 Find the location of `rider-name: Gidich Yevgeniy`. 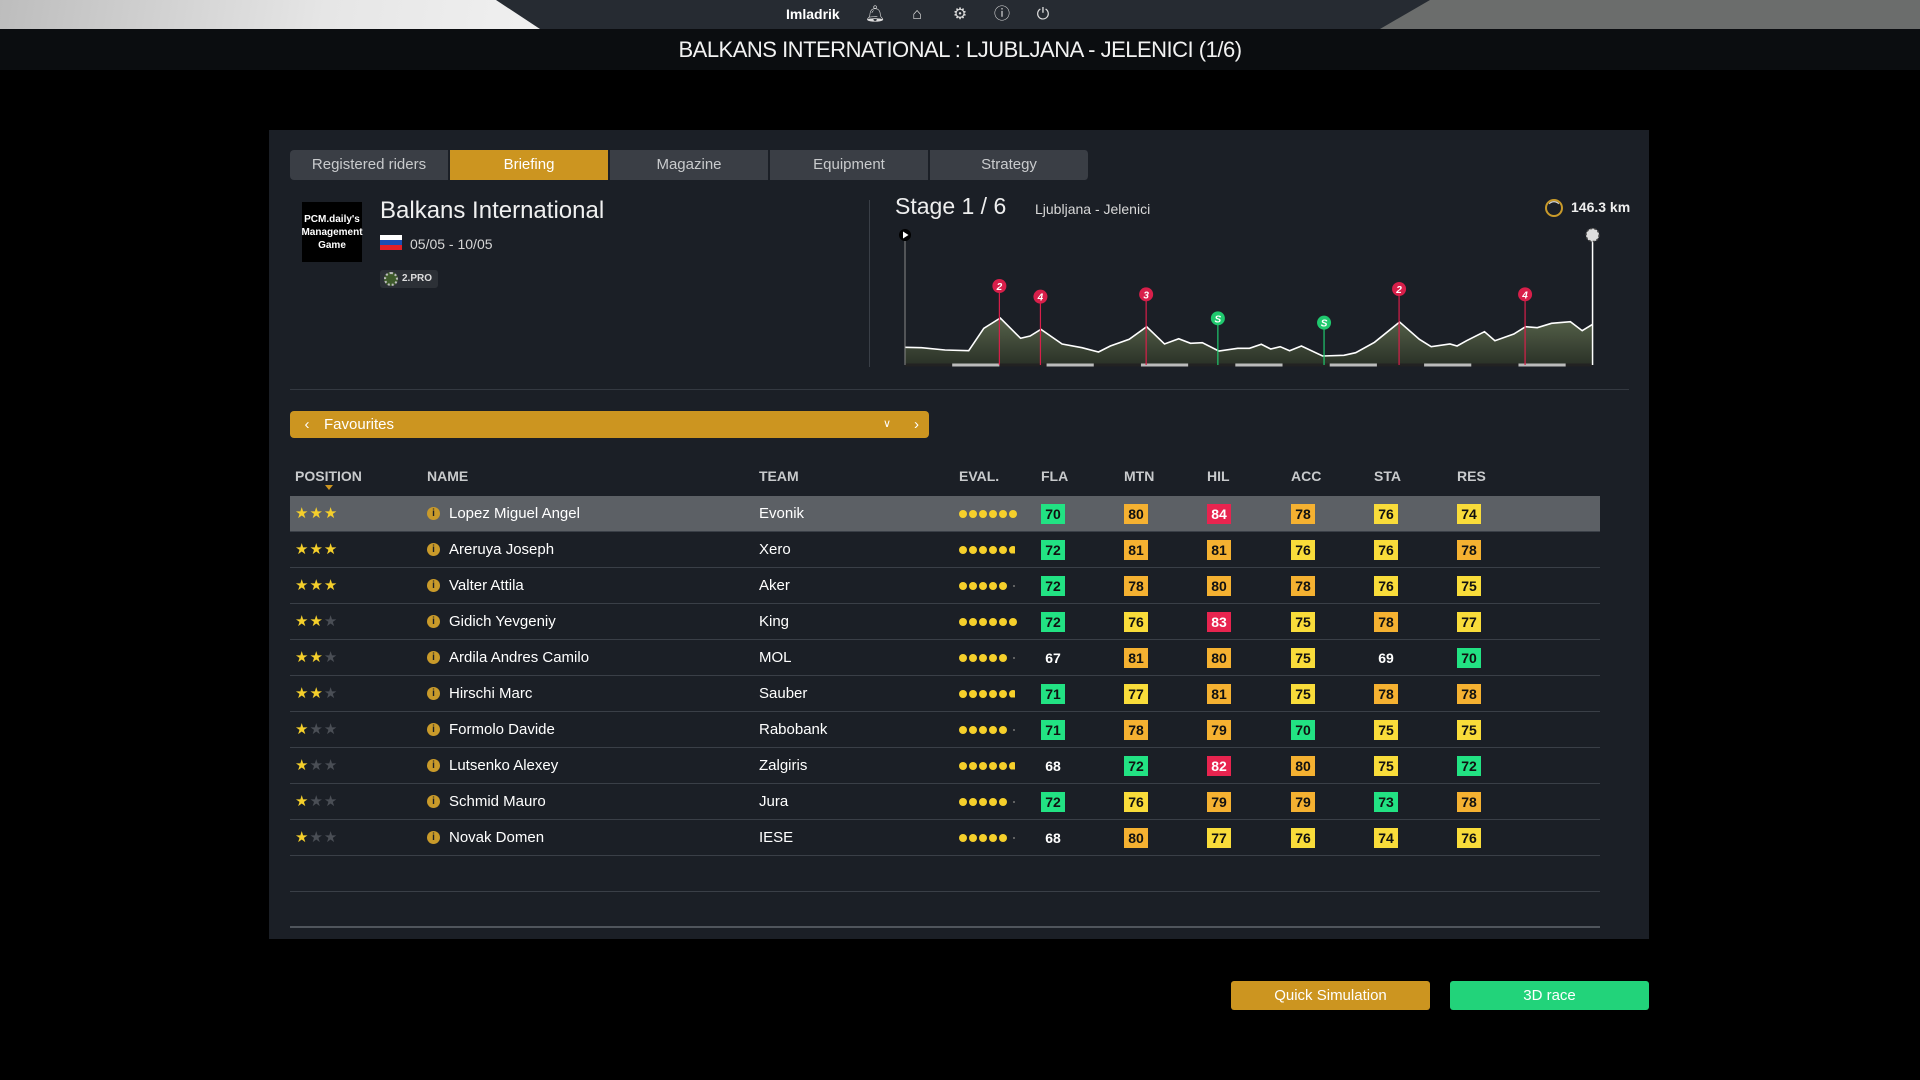

rider-name: Gidich Yevgeniy is located at coordinates (502, 621).